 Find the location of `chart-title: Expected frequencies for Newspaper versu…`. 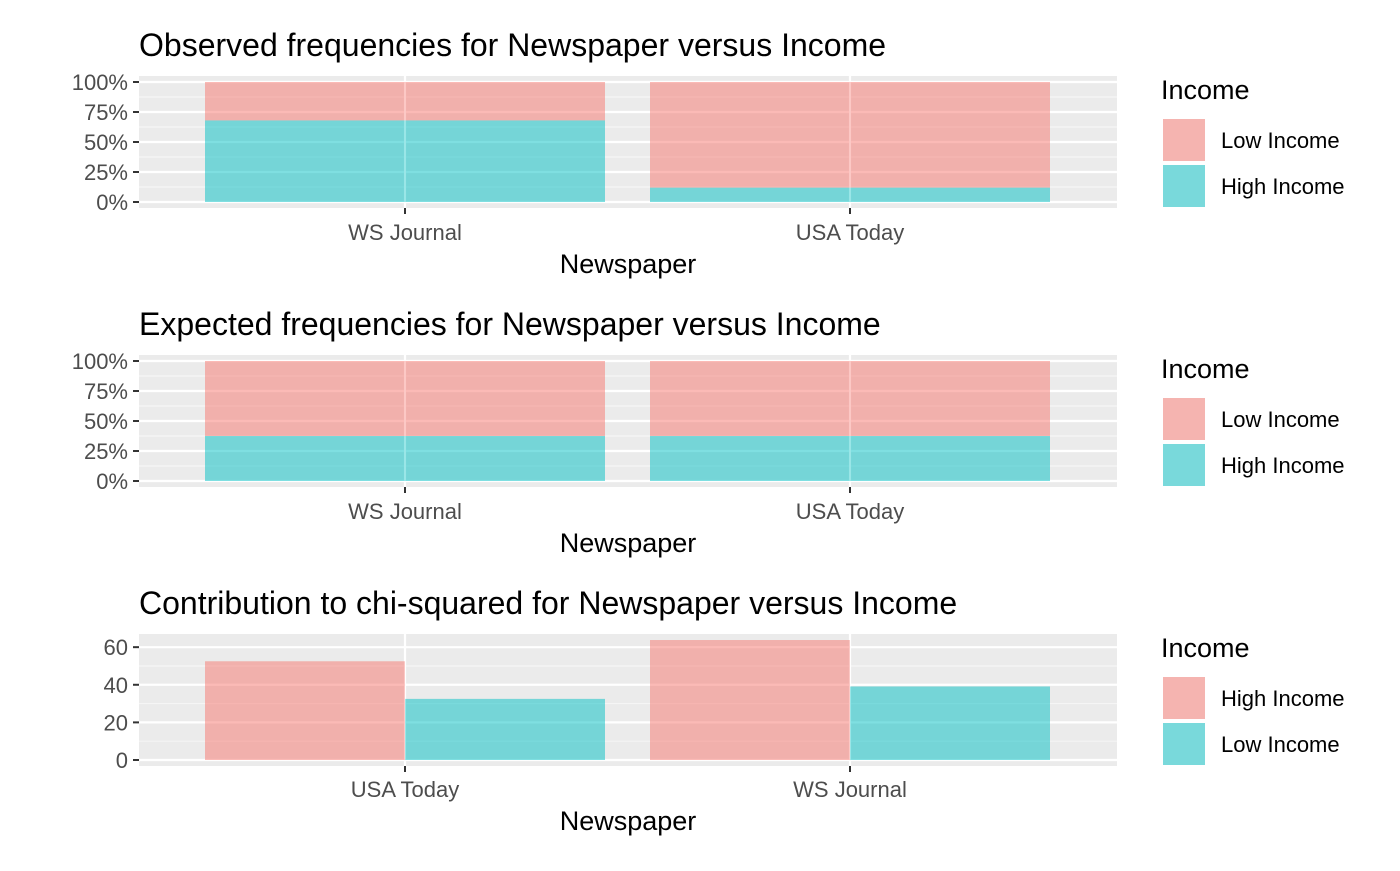

chart-title: Expected frequencies for Newspaper versu… is located at coordinates (510, 324).